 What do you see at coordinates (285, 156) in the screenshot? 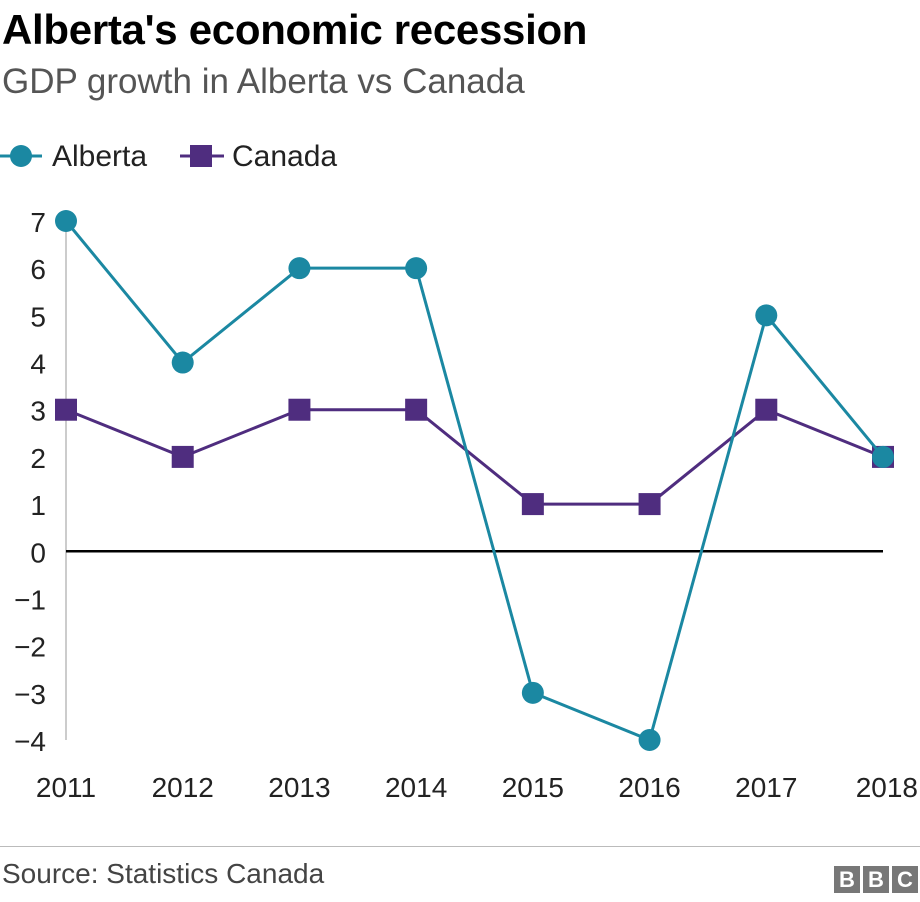
I see `legend-label-canada: Canada` at bounding box center [285, 156].